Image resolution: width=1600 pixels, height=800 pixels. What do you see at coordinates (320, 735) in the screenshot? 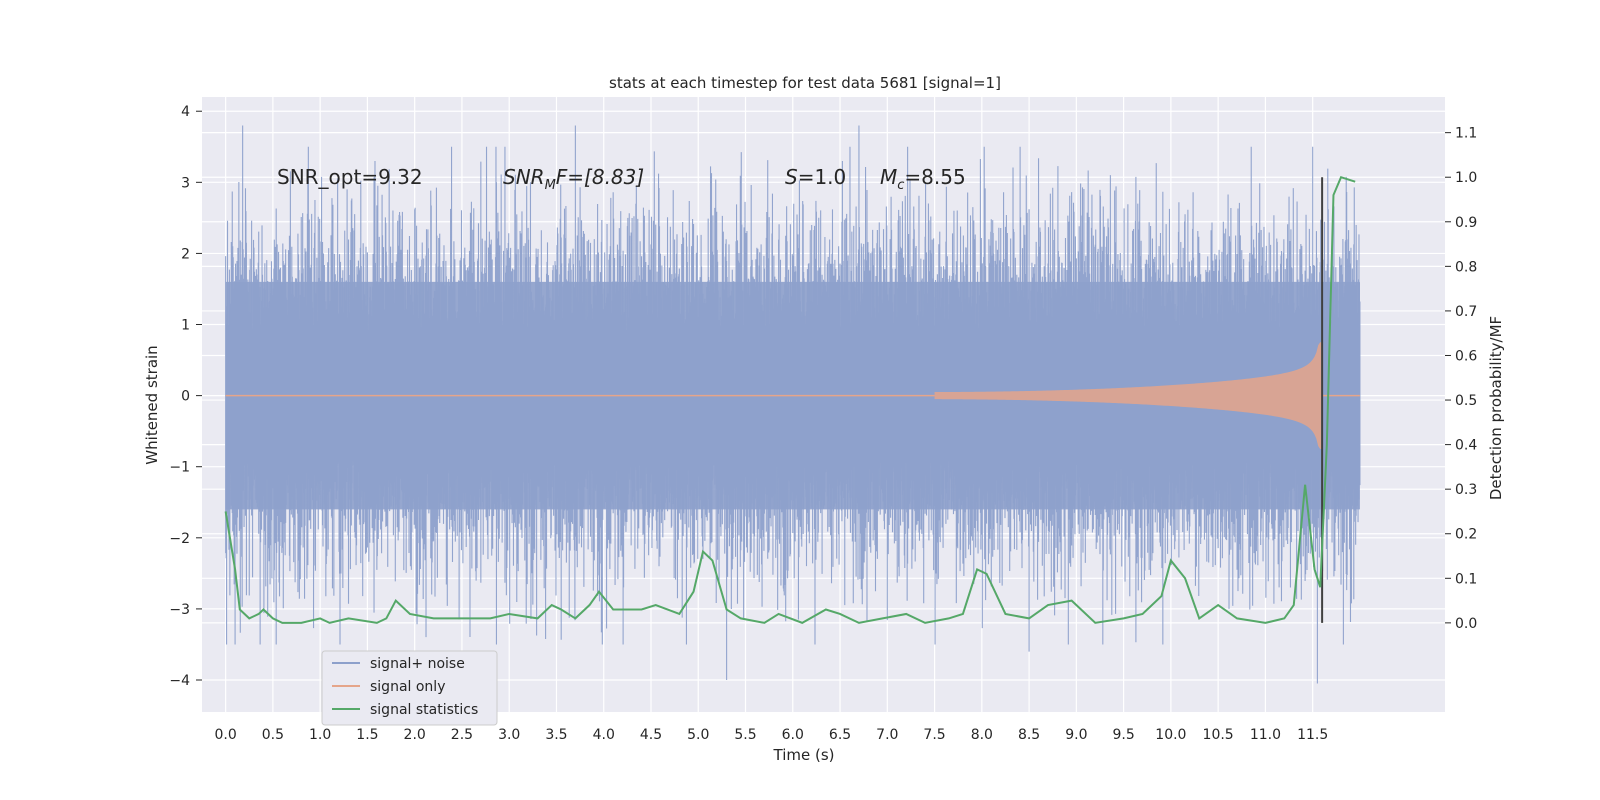
I see `x-tick-label: 1.0` at bounding box center [320, 735].